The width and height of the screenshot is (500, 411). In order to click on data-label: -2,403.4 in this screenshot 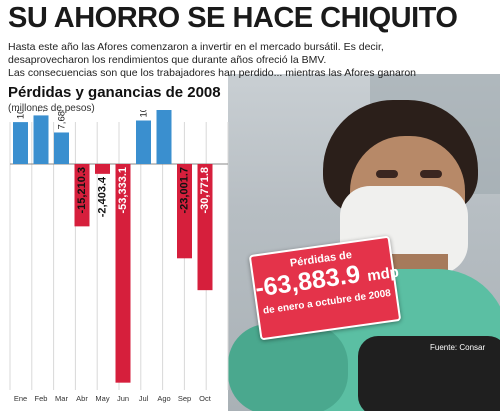, I will do `click(103, 196)`.